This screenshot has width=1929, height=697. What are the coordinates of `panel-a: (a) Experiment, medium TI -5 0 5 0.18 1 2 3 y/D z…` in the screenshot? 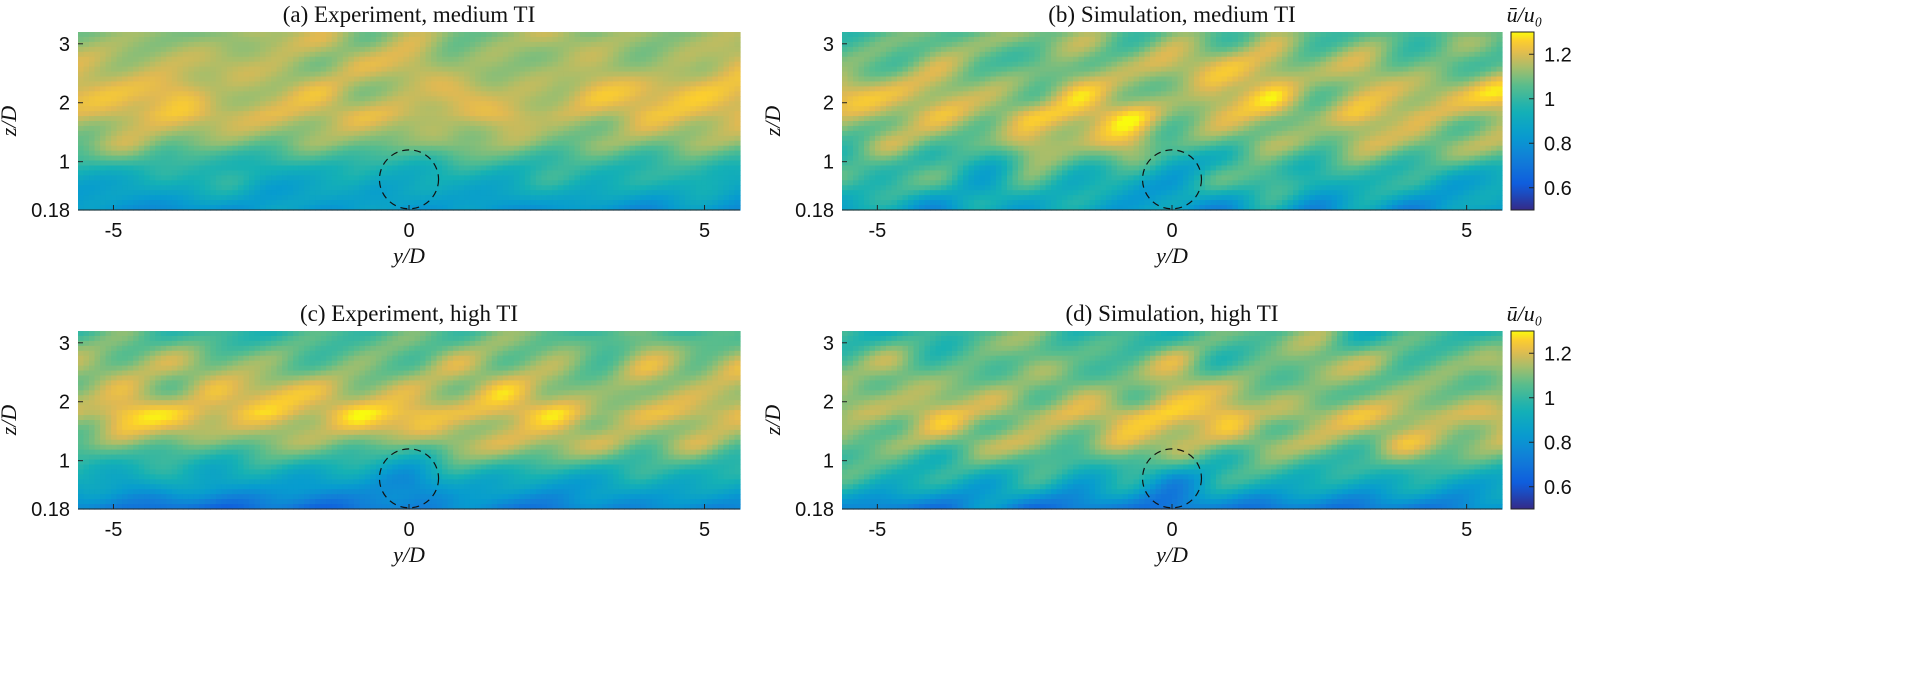 It's located at (370, 135).